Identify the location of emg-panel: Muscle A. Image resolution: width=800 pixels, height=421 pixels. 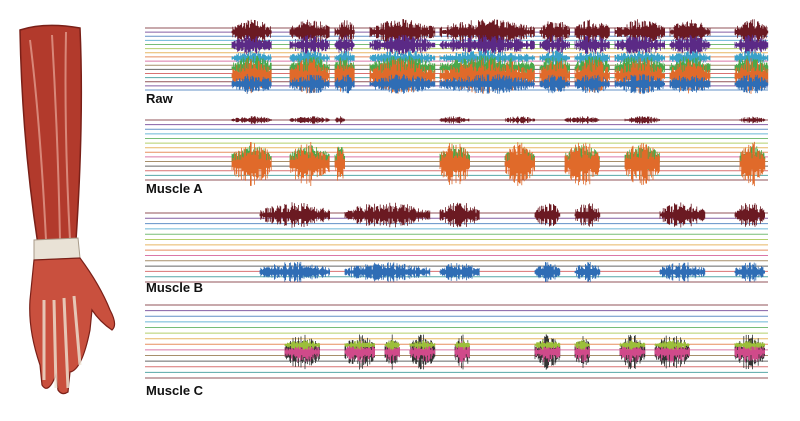
(456, 156).